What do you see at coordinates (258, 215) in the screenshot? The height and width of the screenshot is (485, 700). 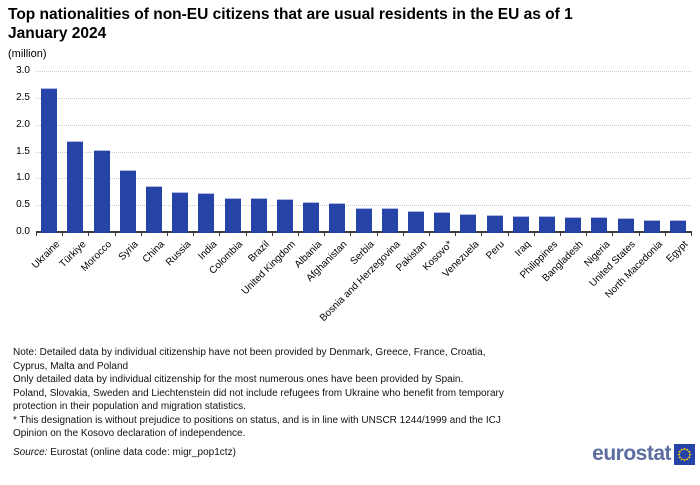 I see `bar-brazil` at bounding box center [258, 215].